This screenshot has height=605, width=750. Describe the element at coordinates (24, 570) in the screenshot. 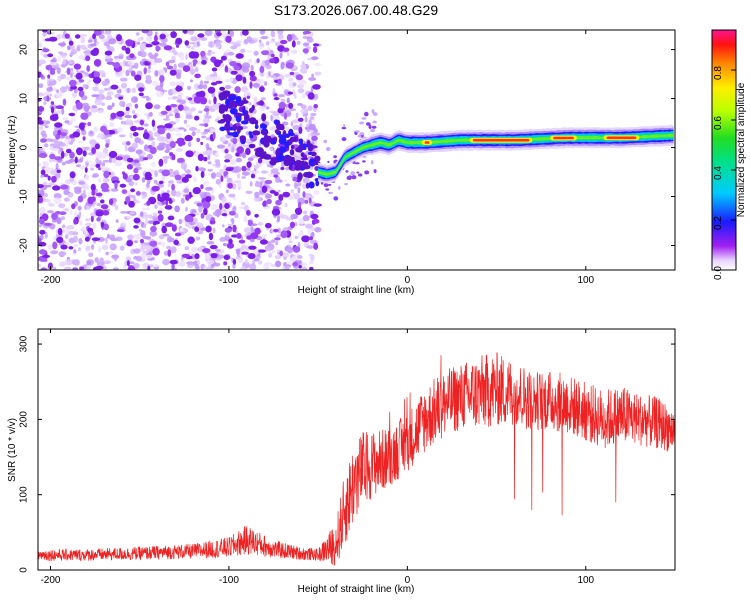

I see `snr-y-tick-label: 0` at that location.